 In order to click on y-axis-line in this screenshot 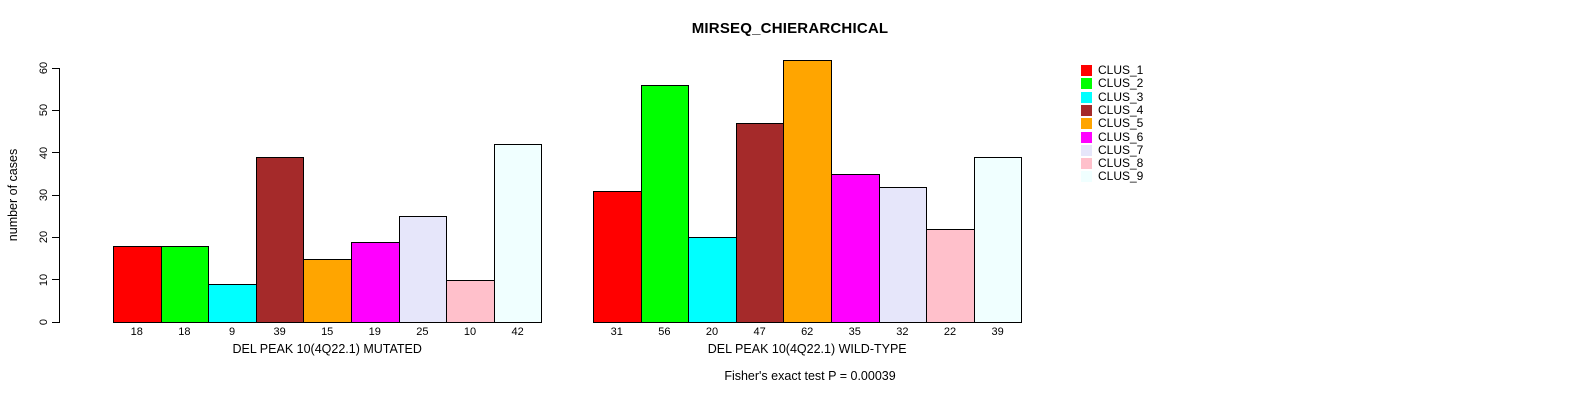, I will do `click(59, 195)`.